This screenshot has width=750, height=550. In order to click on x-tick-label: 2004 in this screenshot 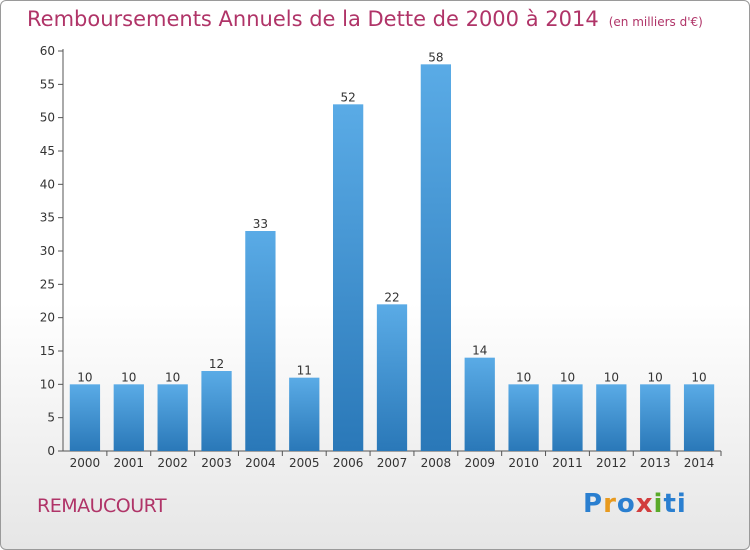, I will do `click(260, 463)`.